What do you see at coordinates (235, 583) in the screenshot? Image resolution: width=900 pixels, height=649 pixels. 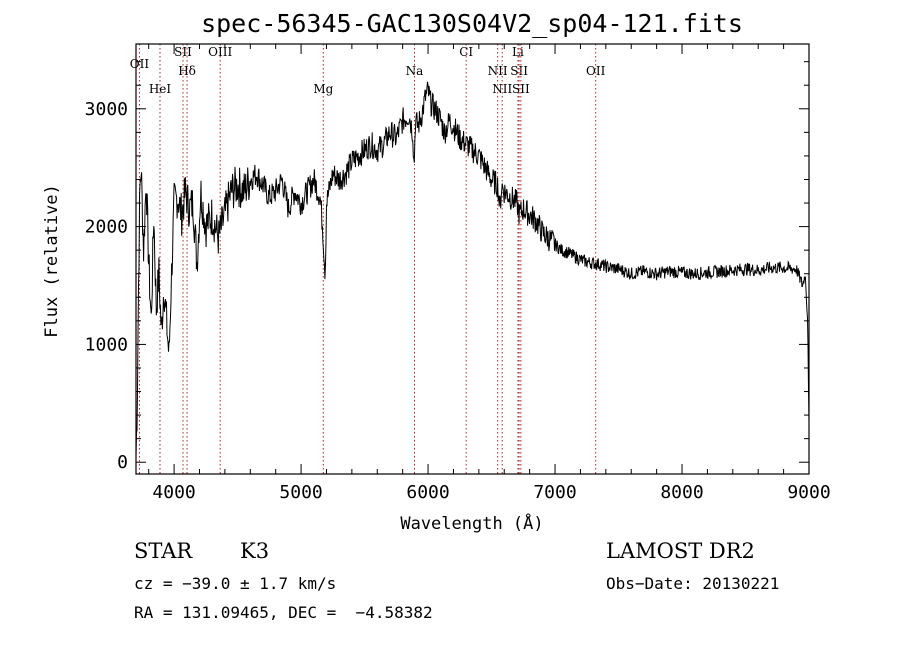 I see `redshift-velocity: cz = −39.0 ± 1.7 km/s` at bounding box center [235, 583].